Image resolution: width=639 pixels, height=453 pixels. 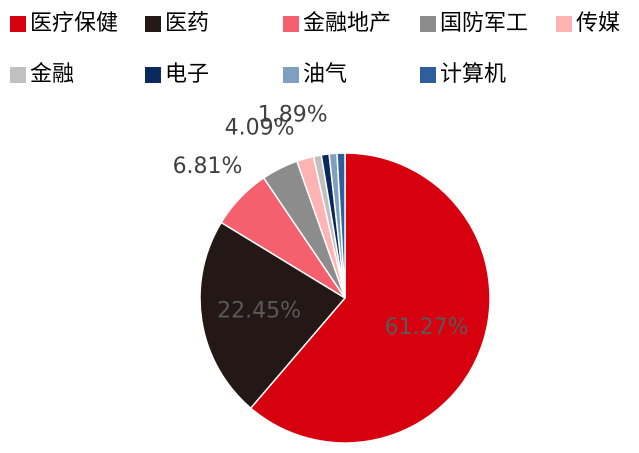 What do you see at coordinates (187, 74) in the screenshot?
I see `legend-label: 电子` at bounding box center [187, 74].